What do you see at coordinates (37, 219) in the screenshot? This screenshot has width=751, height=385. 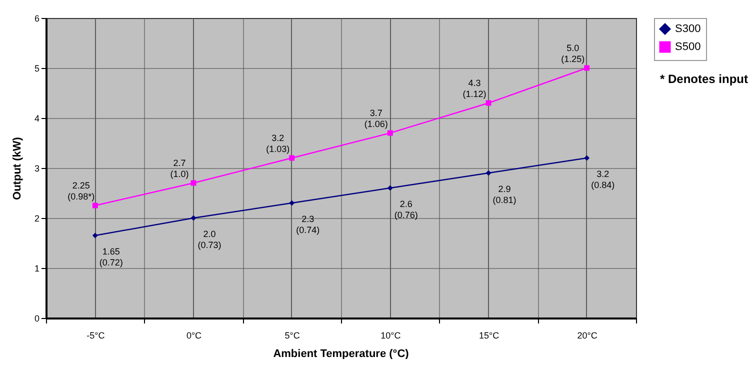 I see `y-tick-label: 2` at bounding box center [37, 219].